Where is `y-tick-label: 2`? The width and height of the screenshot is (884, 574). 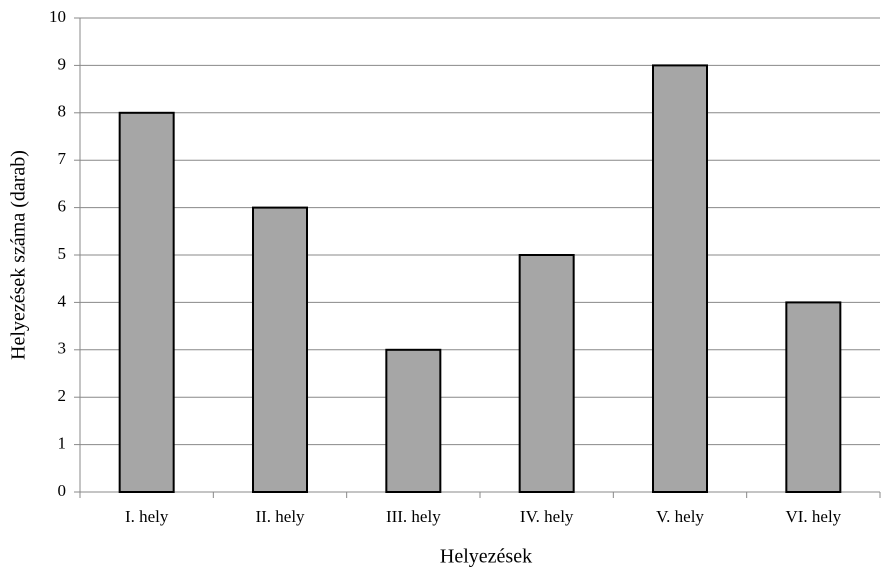 y-tick-label: 2 is located at coordinates (62, 395).